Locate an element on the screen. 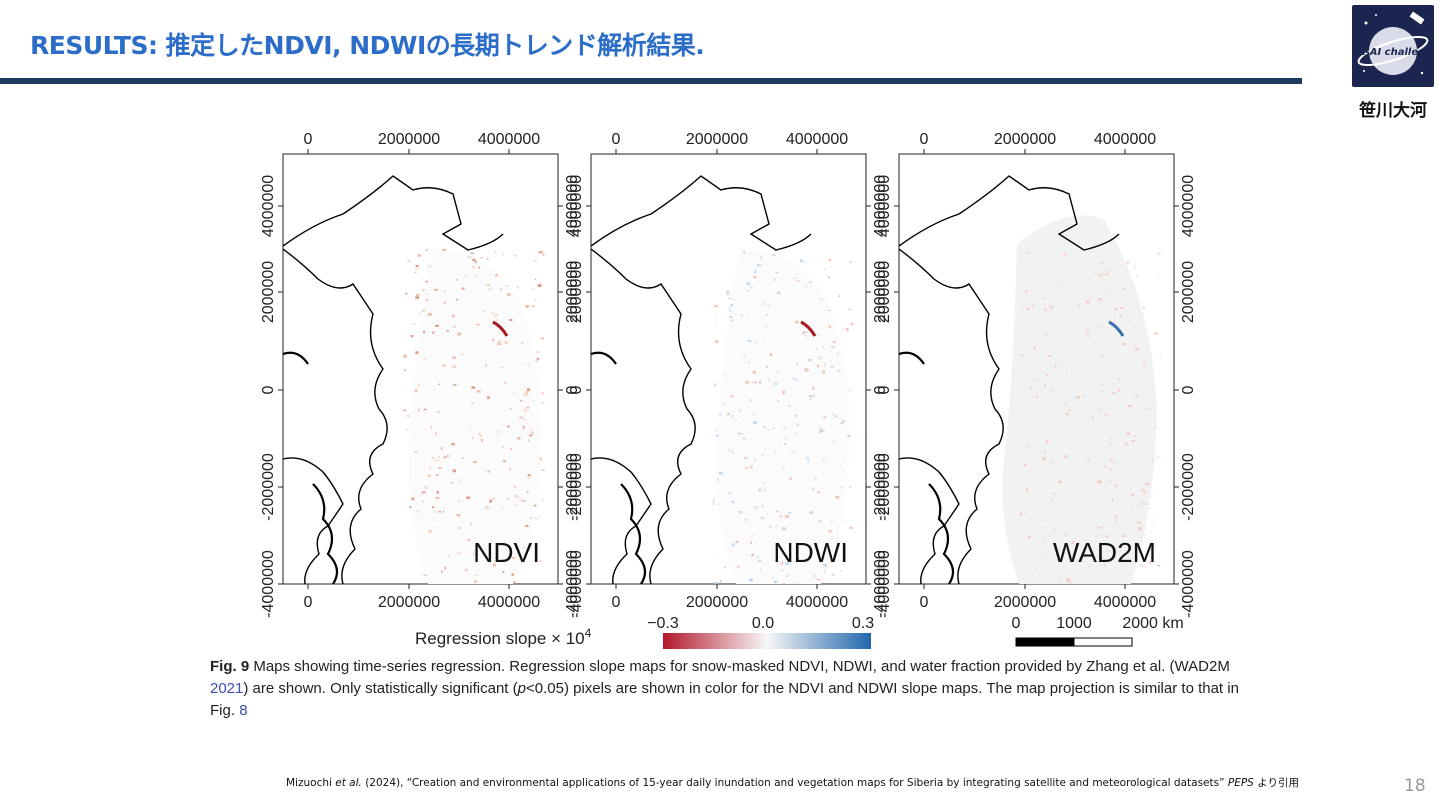 This screenshot has height=810, width=1440. citation-authors: Mizuochi is located at coordinates (311, 783).